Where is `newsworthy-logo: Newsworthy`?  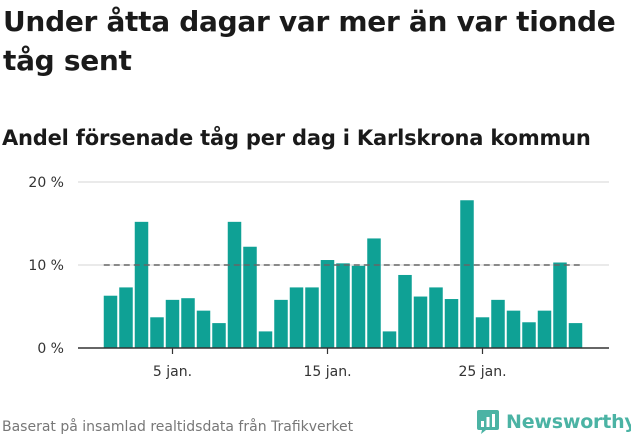
newsworthy-logo: Newsworthy is located at coordinates (553, 422).